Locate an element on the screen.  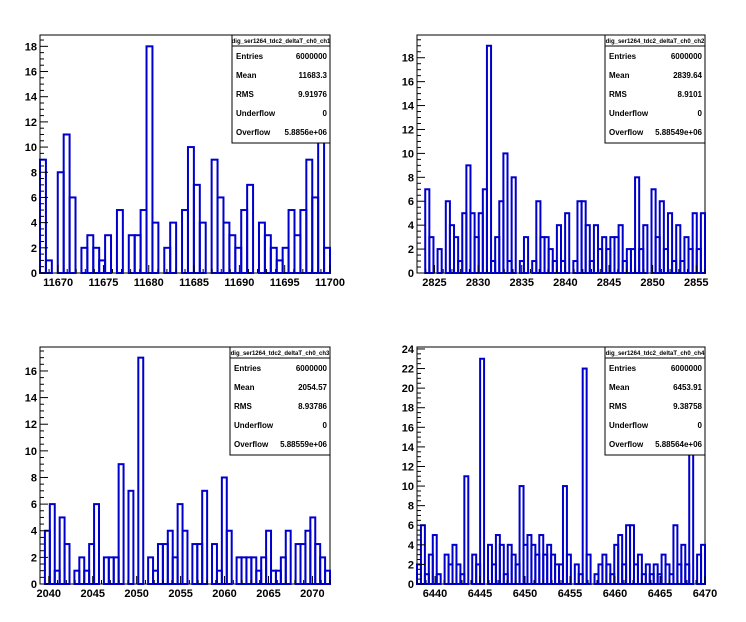
x-tick-label: 2840 is located at coordinates (565, 283).